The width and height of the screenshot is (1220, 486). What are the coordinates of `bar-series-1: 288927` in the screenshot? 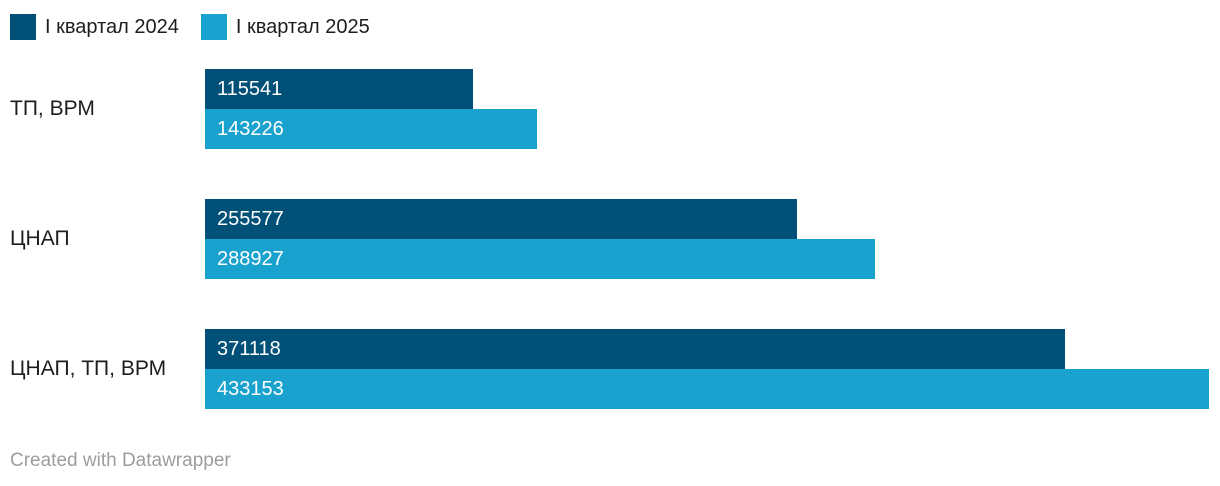 It's located at (540, 259).